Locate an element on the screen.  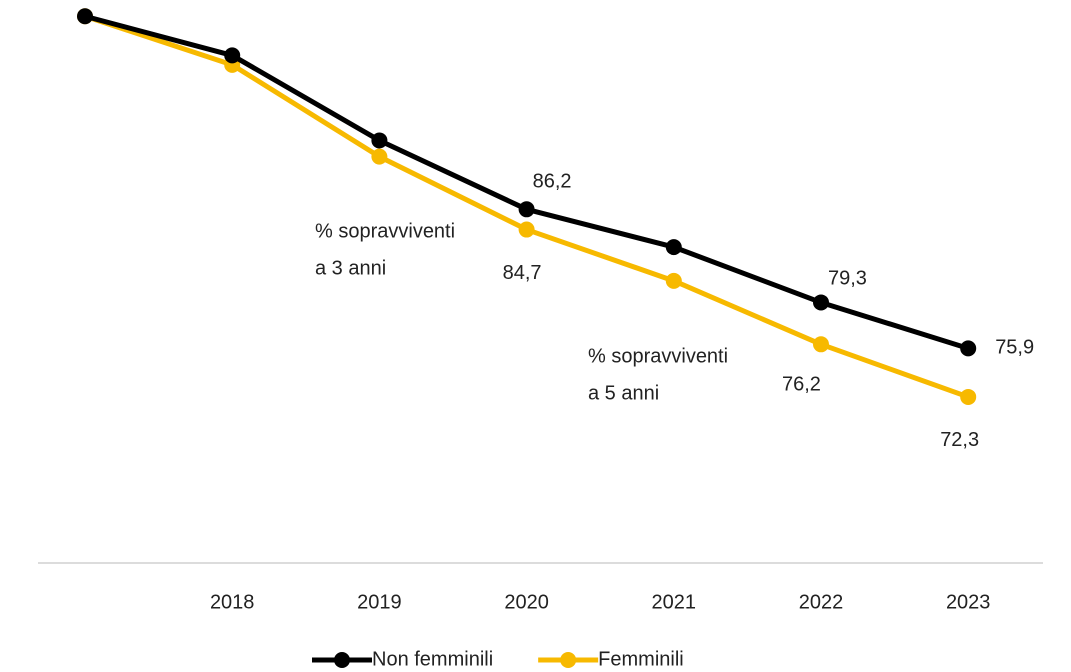
data-label: 79,3 is located at coordinates (847, 279).